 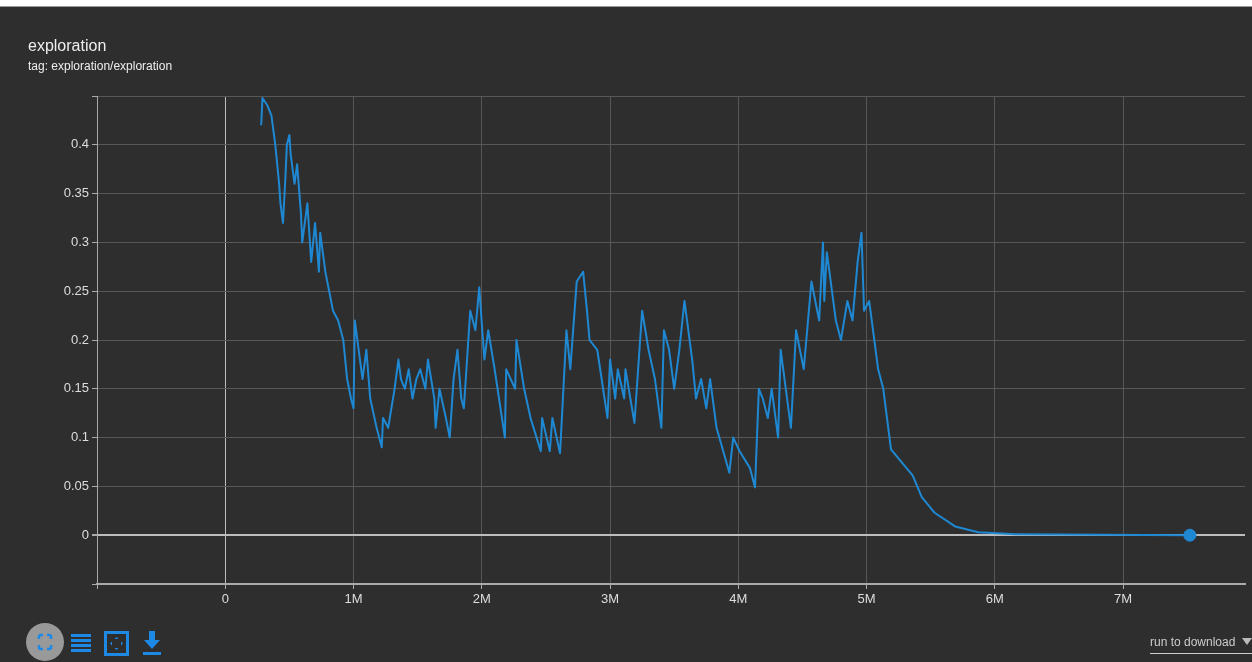 I want to click on y-tick-label: 0.25, so click(x=76, y=290).